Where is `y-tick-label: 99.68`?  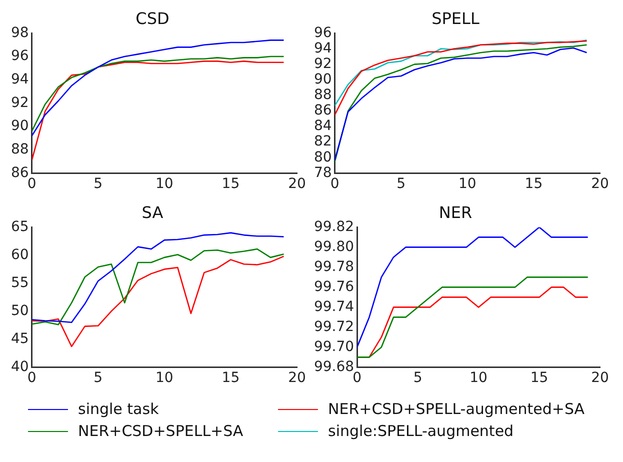
y-tick-label: 99.68 is located at coordinates (334, 366).